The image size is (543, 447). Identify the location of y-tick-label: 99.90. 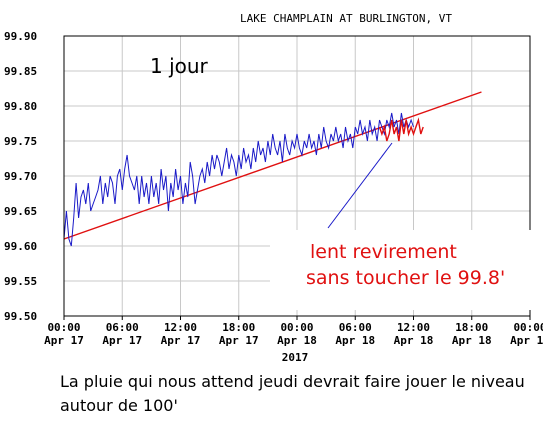
(20, 36).